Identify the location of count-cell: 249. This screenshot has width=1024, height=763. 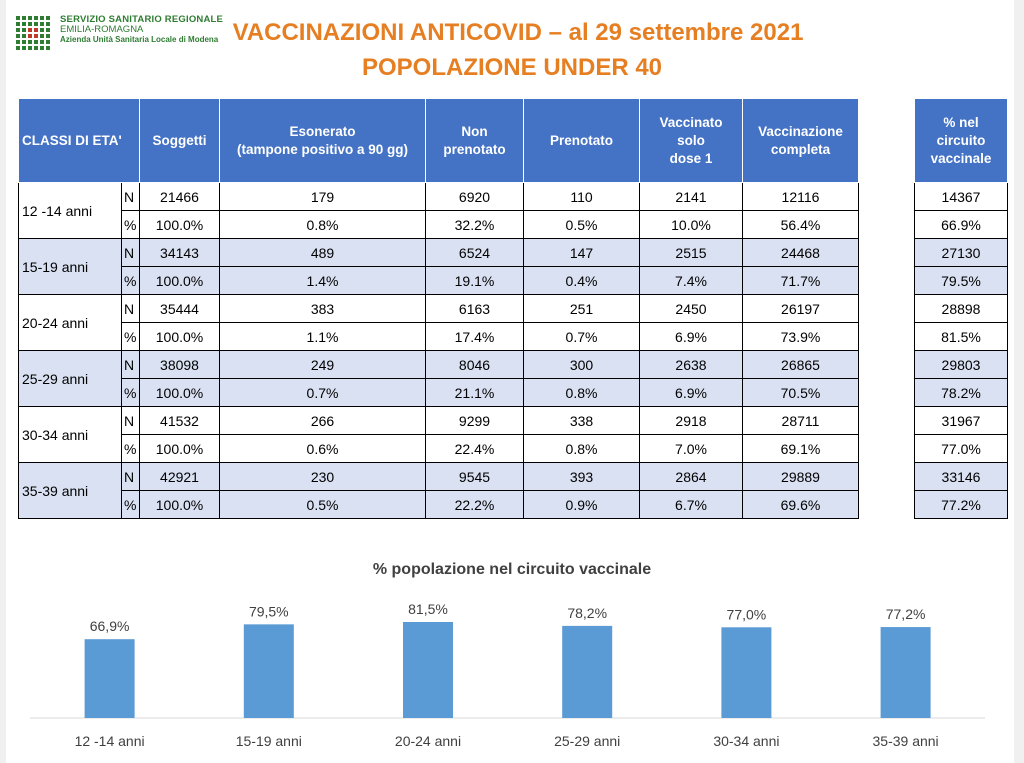
(322, 364).